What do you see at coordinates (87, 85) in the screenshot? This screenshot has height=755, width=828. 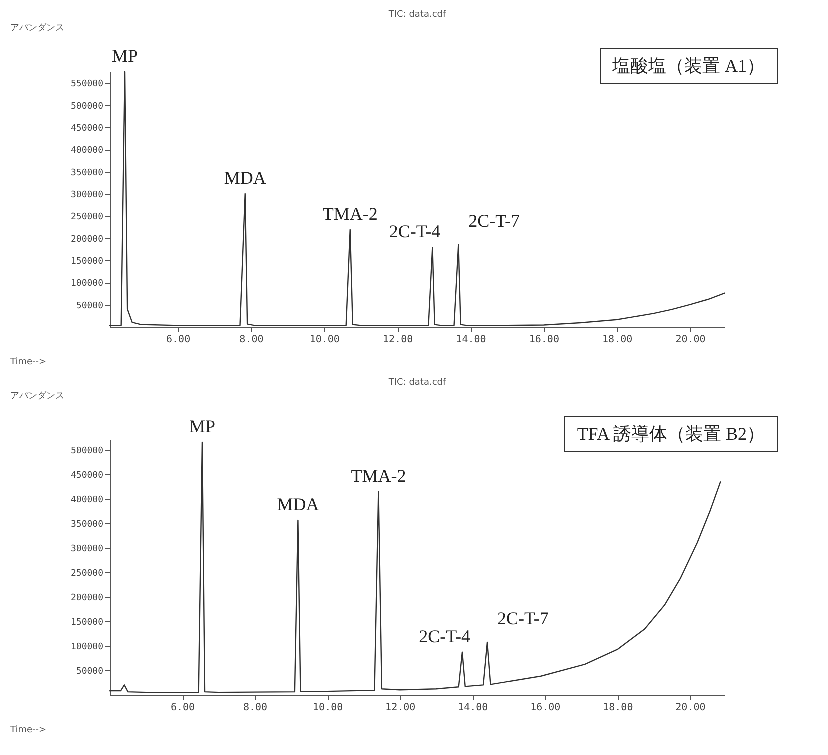 I see `y-tick-label: 550000` at bounding box center [87, 85].